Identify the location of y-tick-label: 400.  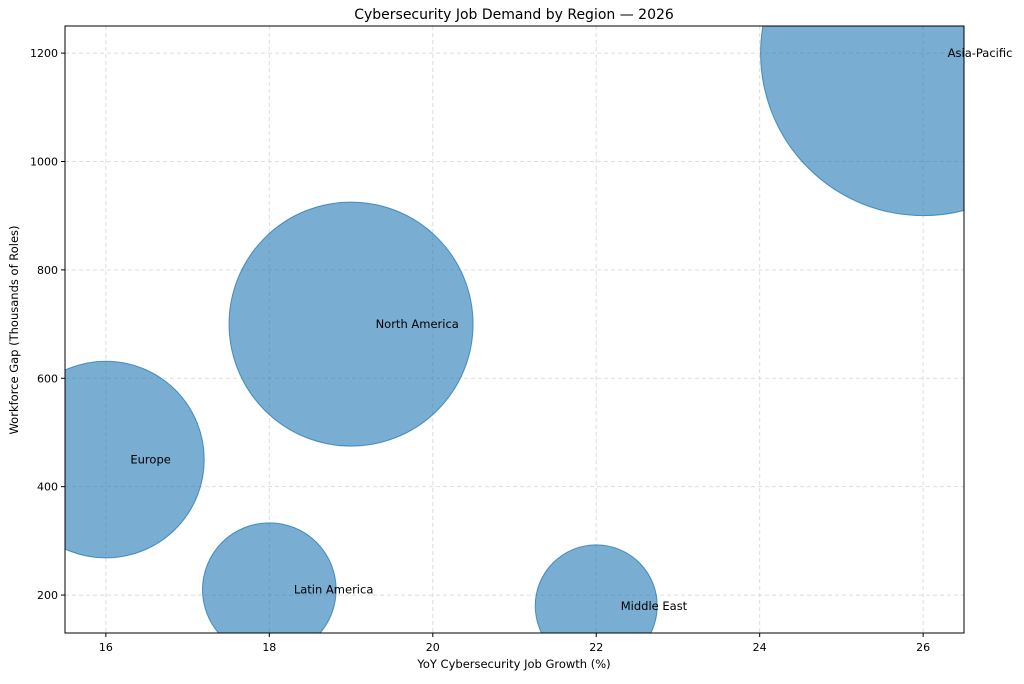
(47, 487).